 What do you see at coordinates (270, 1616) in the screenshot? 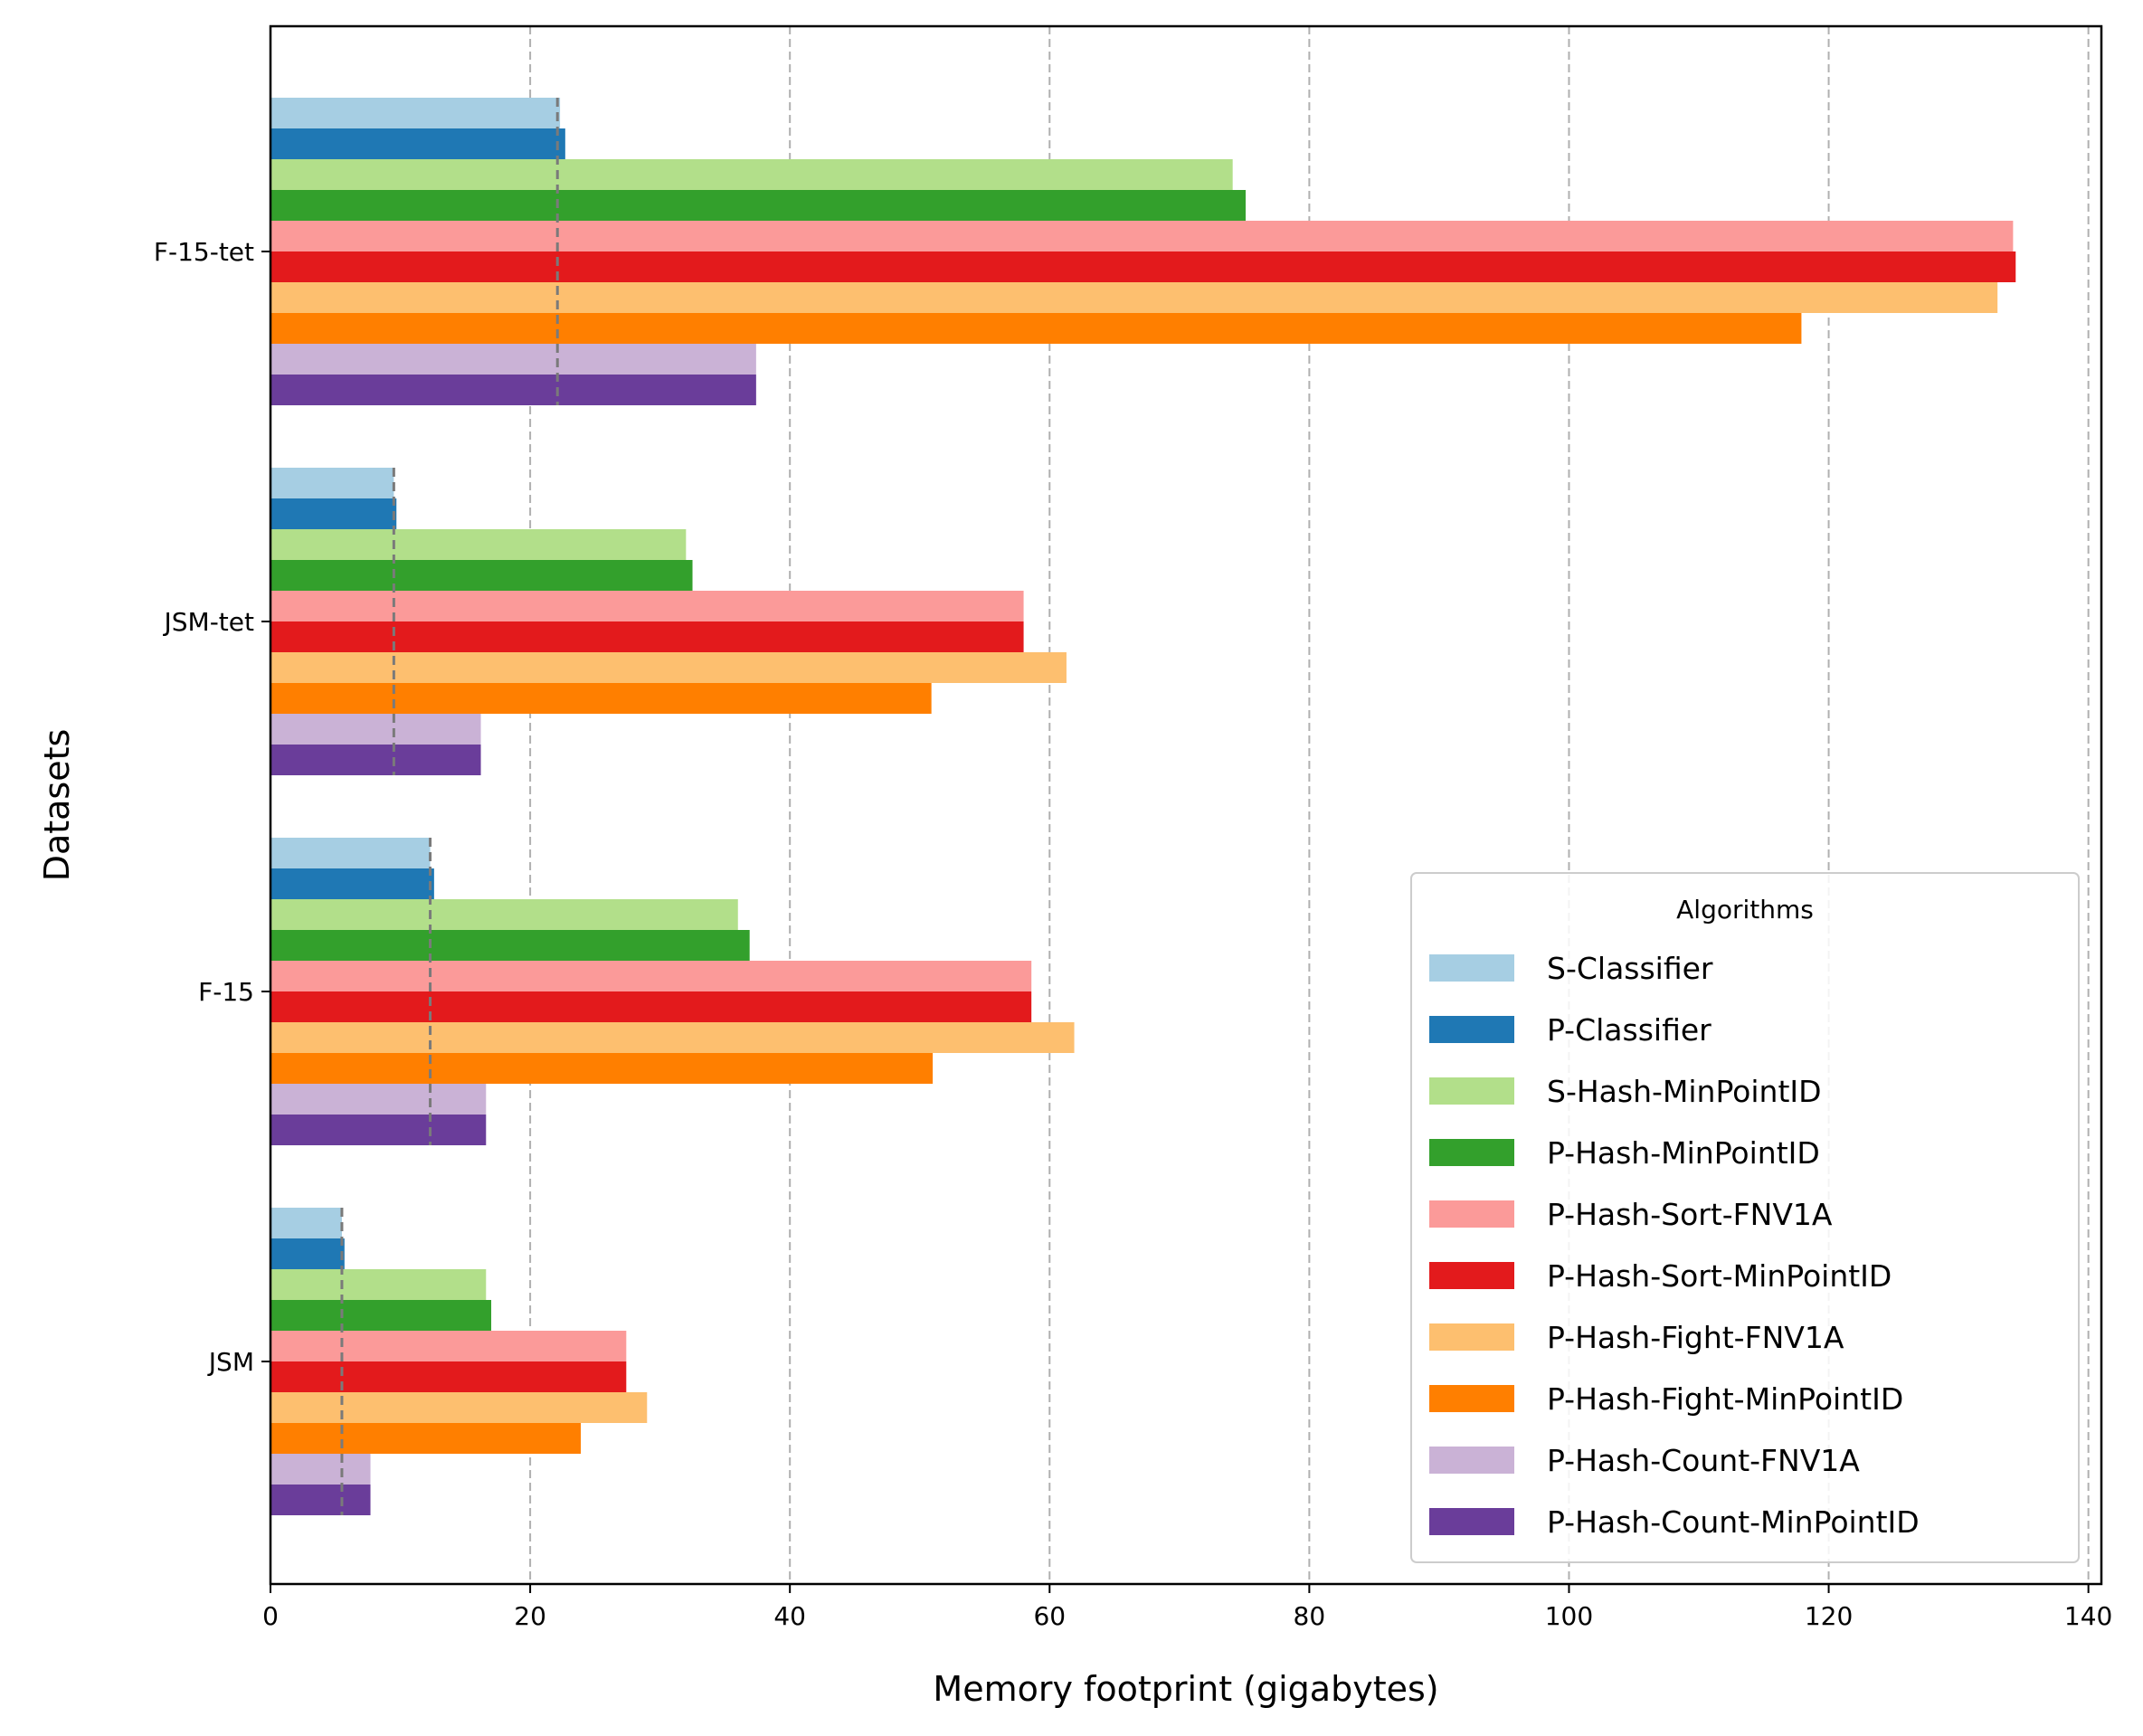
I see `x-tick-label: 0` at bounding box center [270, 1616].